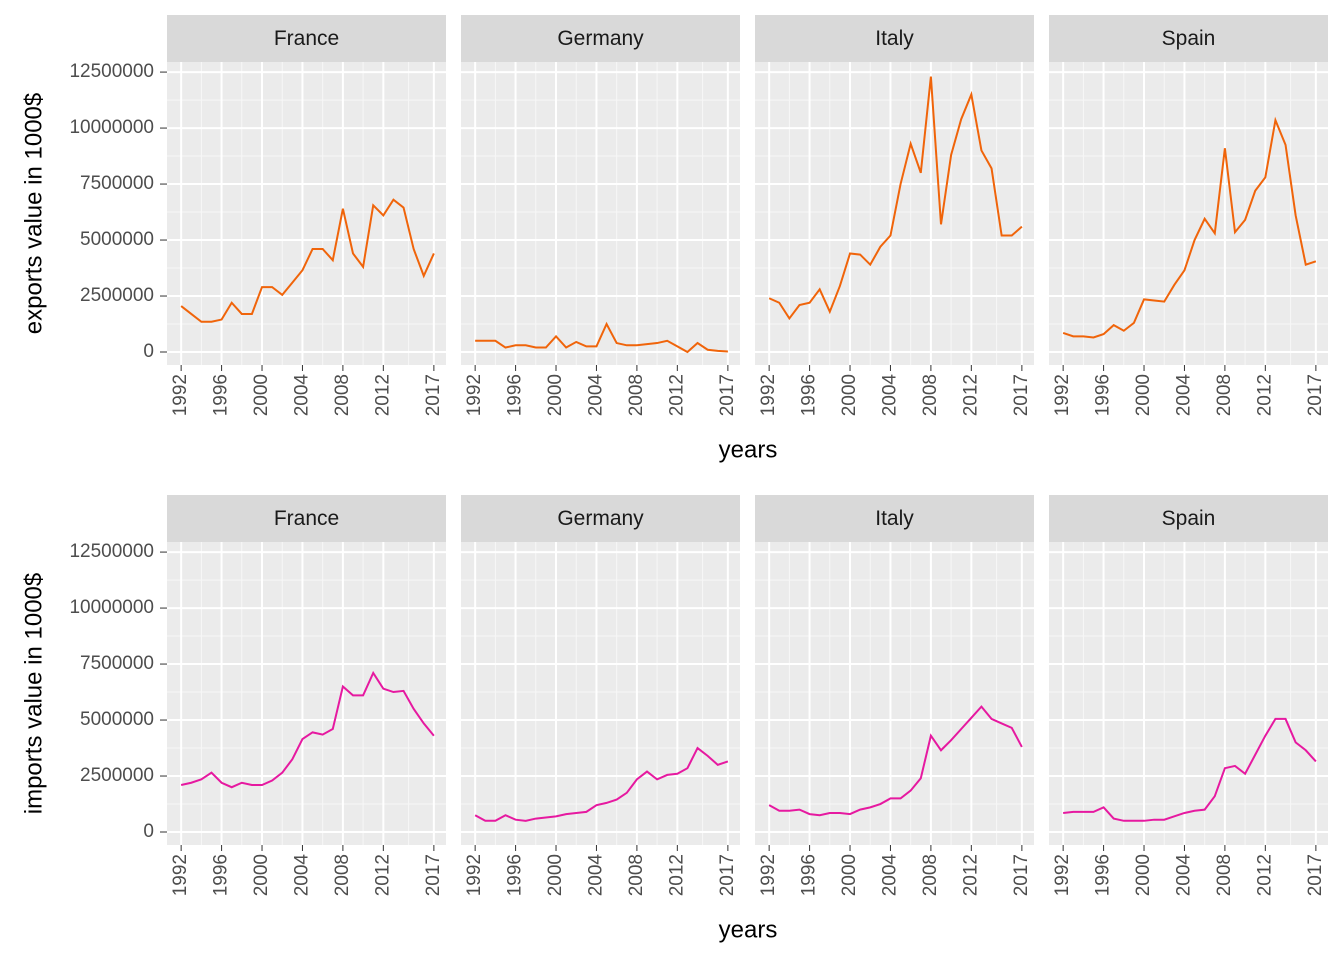 The width and height of the screenshot is (1344, 960). Describe the element at coordinates (33, 214) in the screenshot. I see `y-axis-label: exports value in 1000$` at that location.